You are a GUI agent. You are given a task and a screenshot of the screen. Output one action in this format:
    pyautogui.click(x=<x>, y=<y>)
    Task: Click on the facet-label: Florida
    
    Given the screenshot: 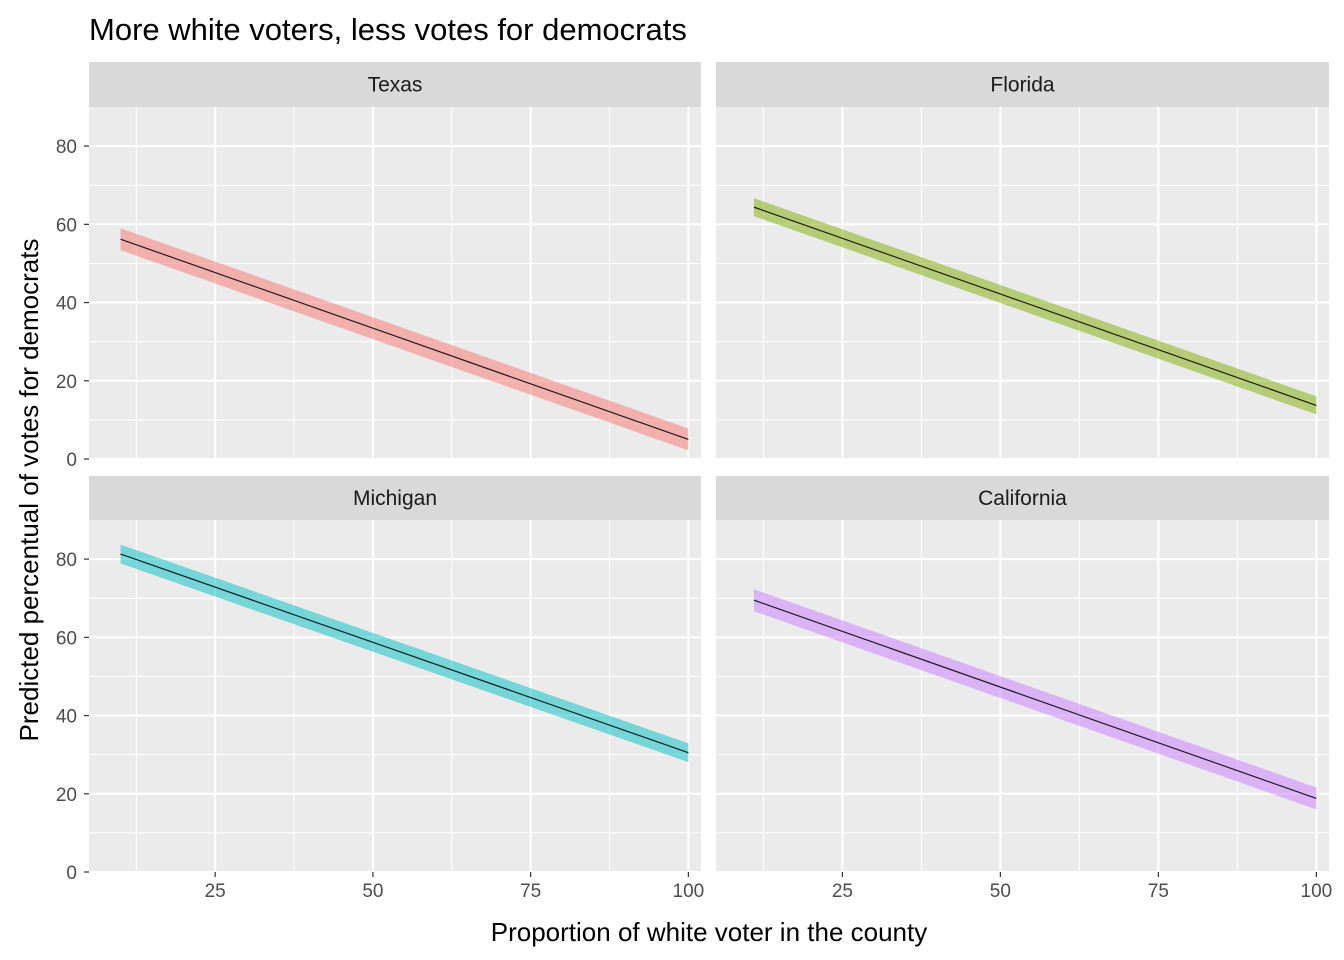 What is the action you would take?
    pyautogui.click(x=1022, y=85)
    